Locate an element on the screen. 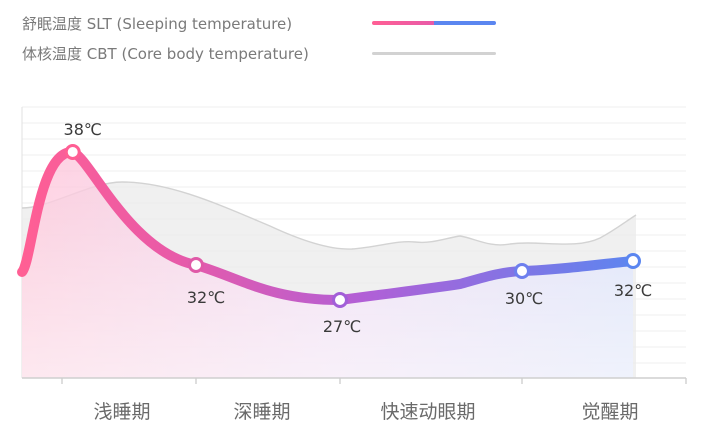 This screenshot has width=709, height=442. legend-cbt-swatch is located at coordinates (434, 53).